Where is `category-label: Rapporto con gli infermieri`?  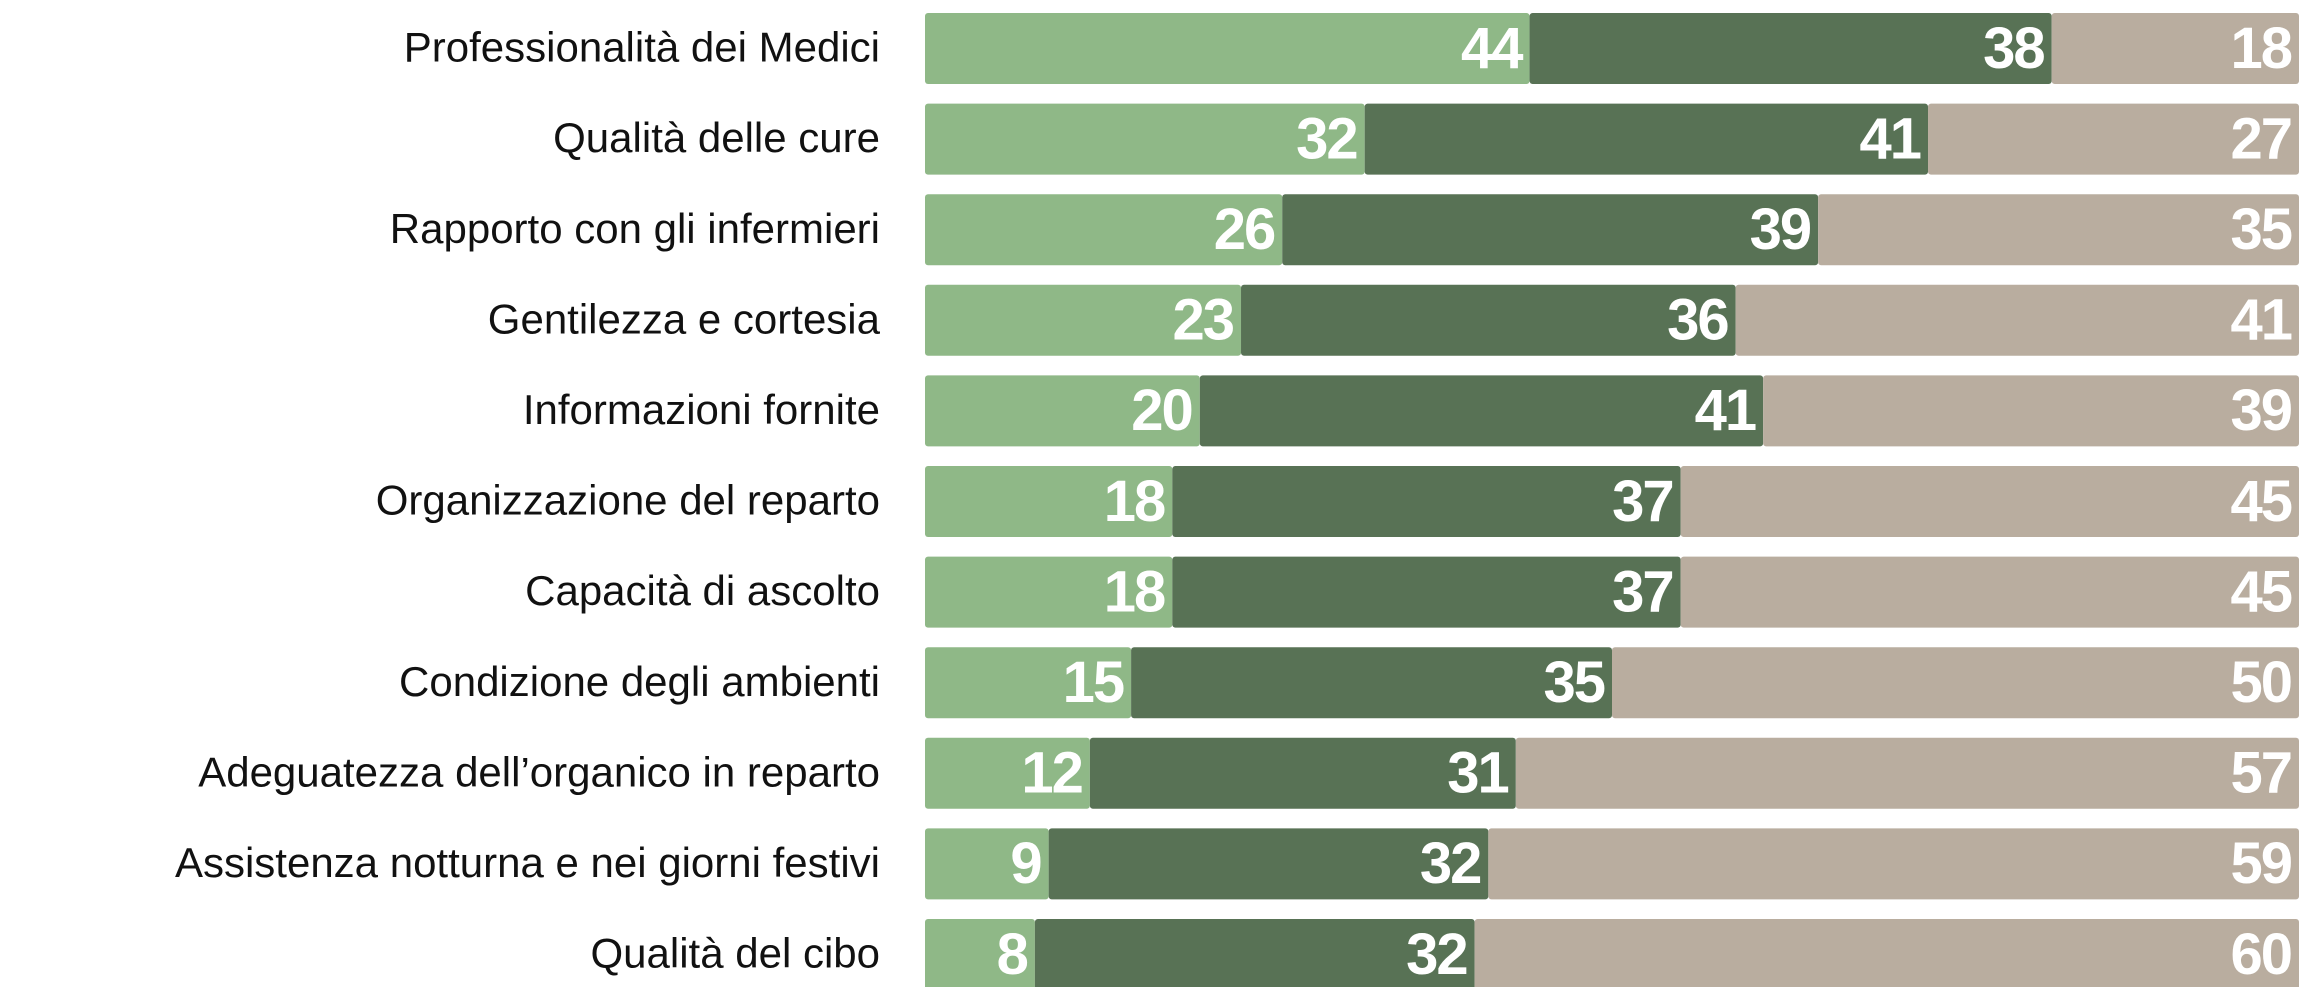
category-label: Rapporto con gli infermieri is located at coordinates (635, 228).